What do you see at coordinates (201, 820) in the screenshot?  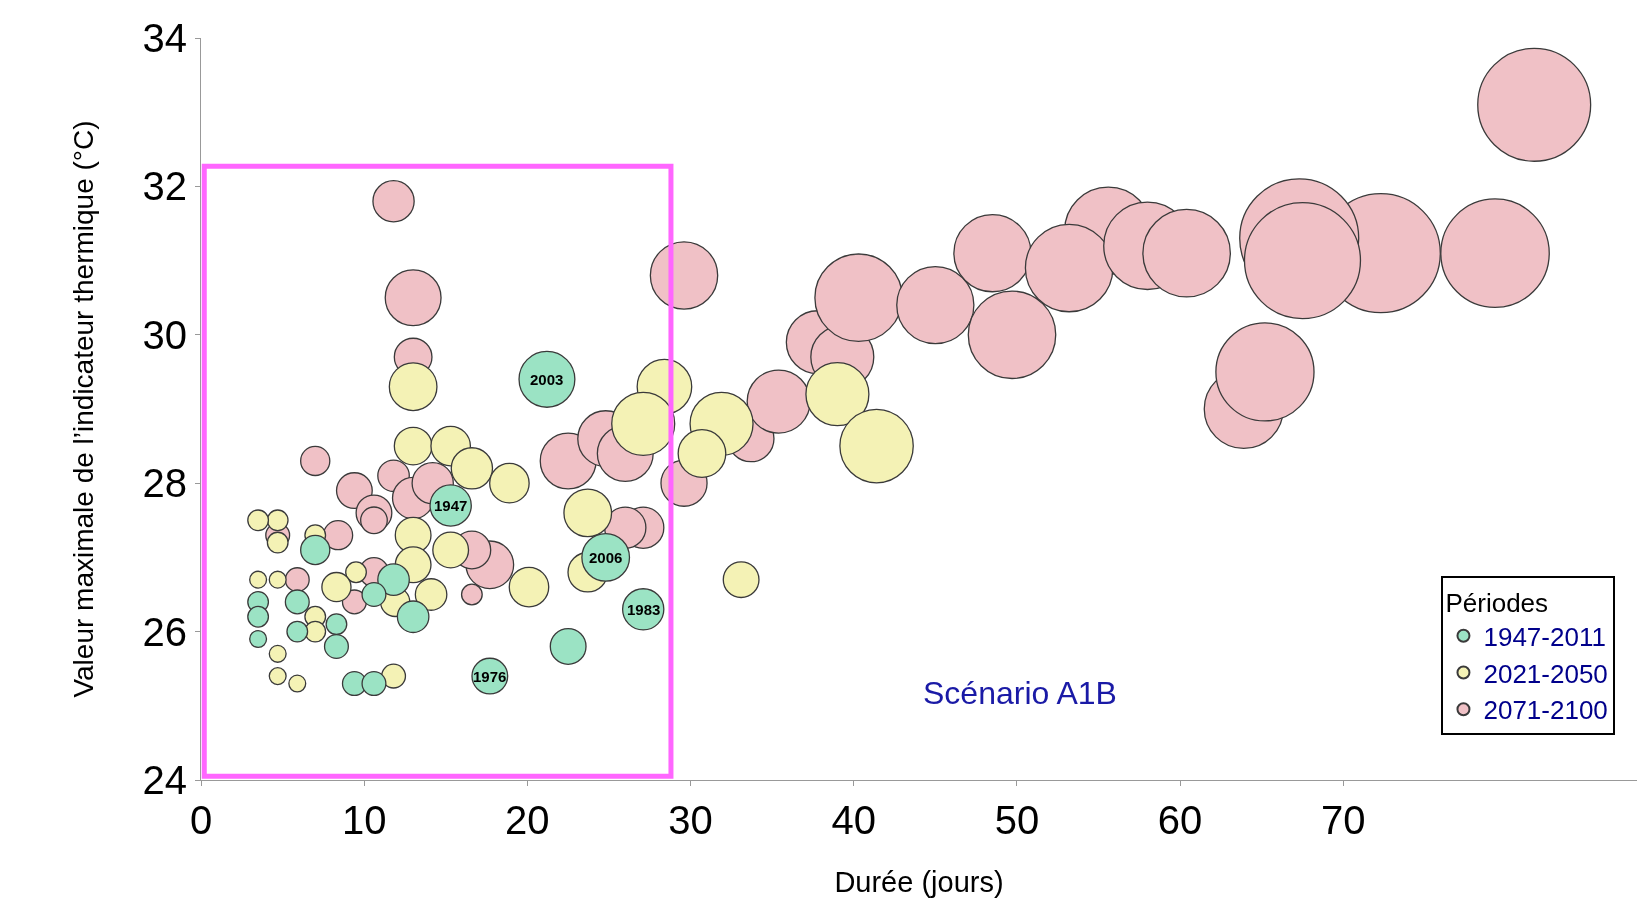 I see `x-tick-label: 0` at bounding box center [201, 820].